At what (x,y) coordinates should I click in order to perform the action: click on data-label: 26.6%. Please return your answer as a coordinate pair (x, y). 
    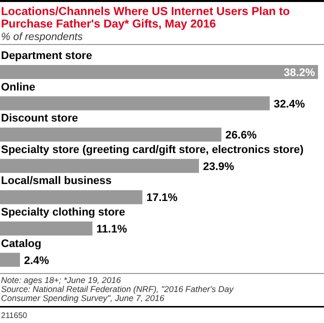
    Looking at the image, I should click on (241, 136).